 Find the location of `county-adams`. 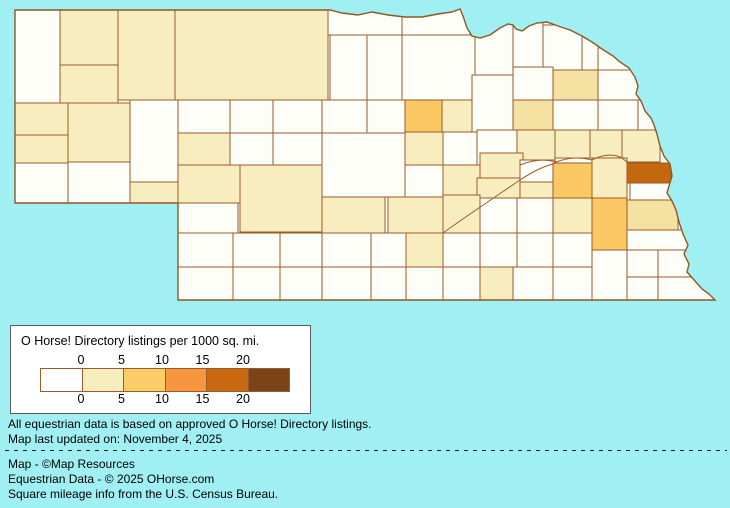

county-adams is located at coordinates (461, 250).